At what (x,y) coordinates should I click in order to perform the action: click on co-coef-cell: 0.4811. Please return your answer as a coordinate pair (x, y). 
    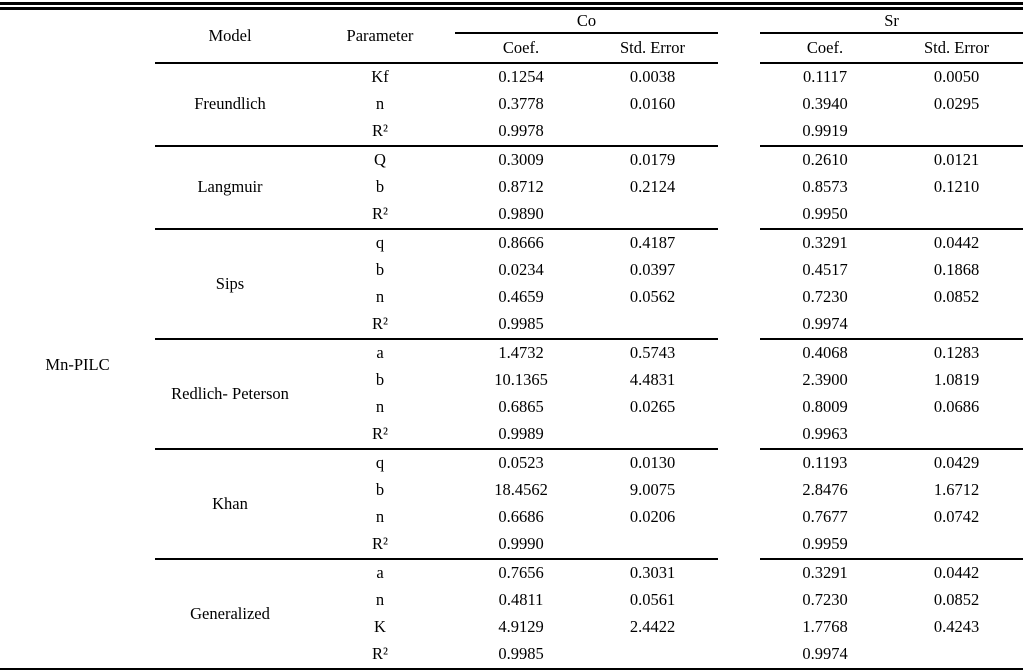
    Looking at the image, I should click on (521, 600).